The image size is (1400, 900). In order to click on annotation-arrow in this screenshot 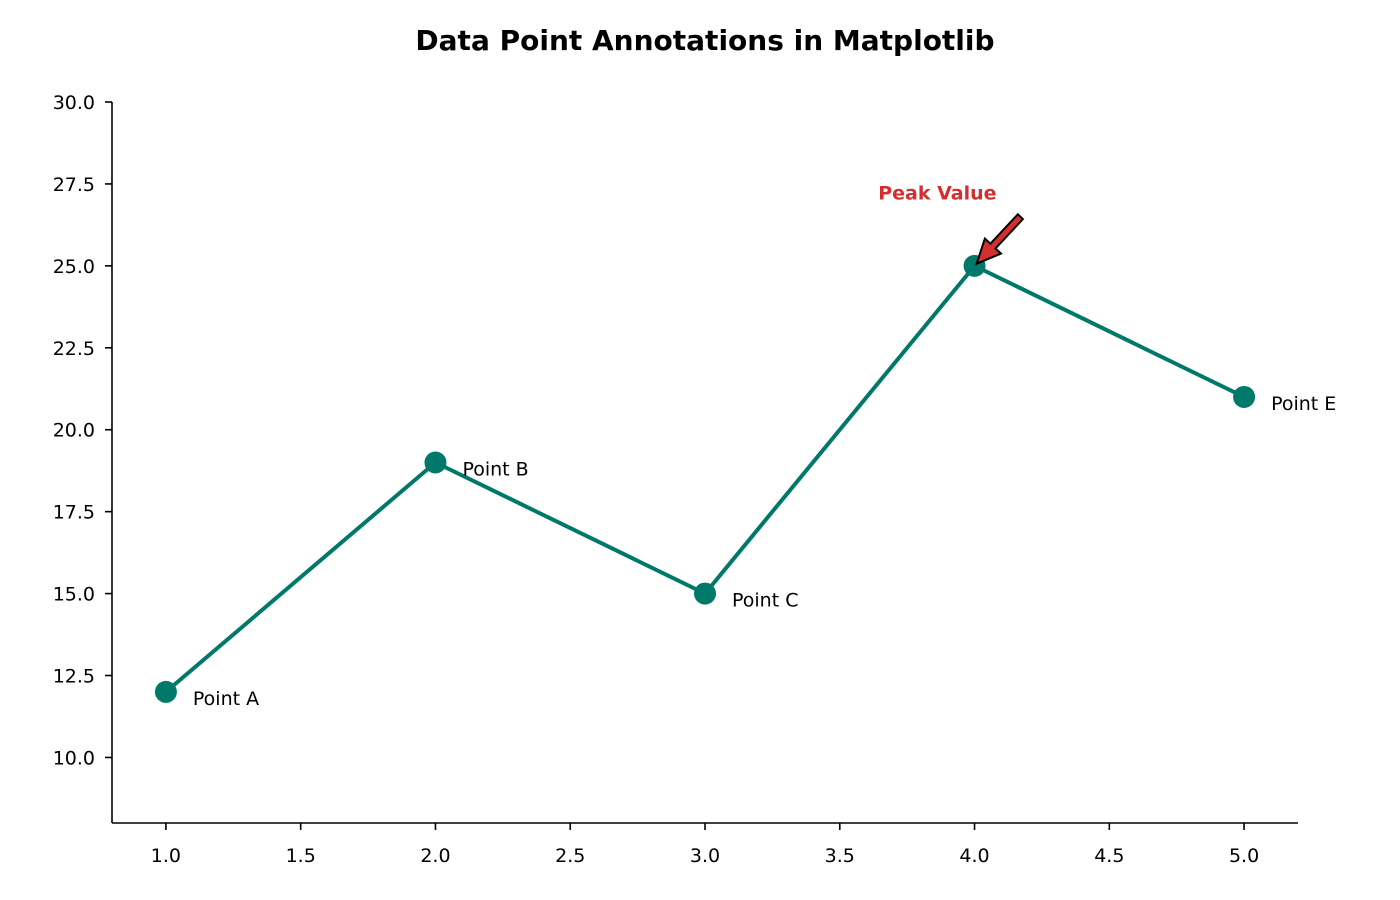, I will do `click(999, 239)`.